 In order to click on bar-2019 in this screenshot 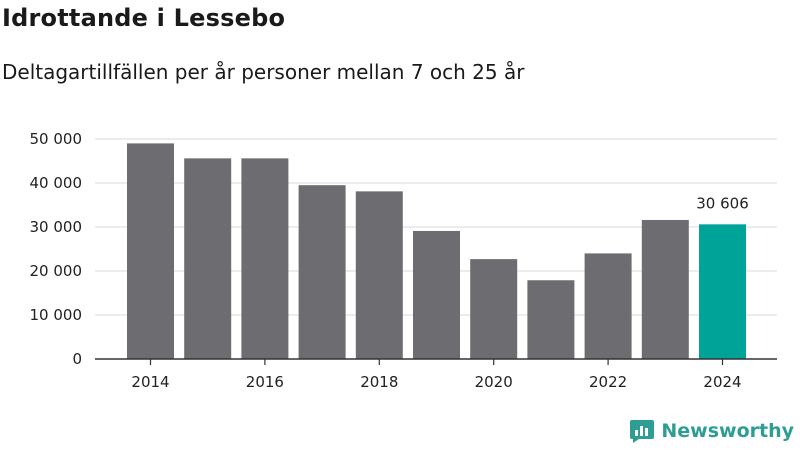, I will do `click(436, 294)`.